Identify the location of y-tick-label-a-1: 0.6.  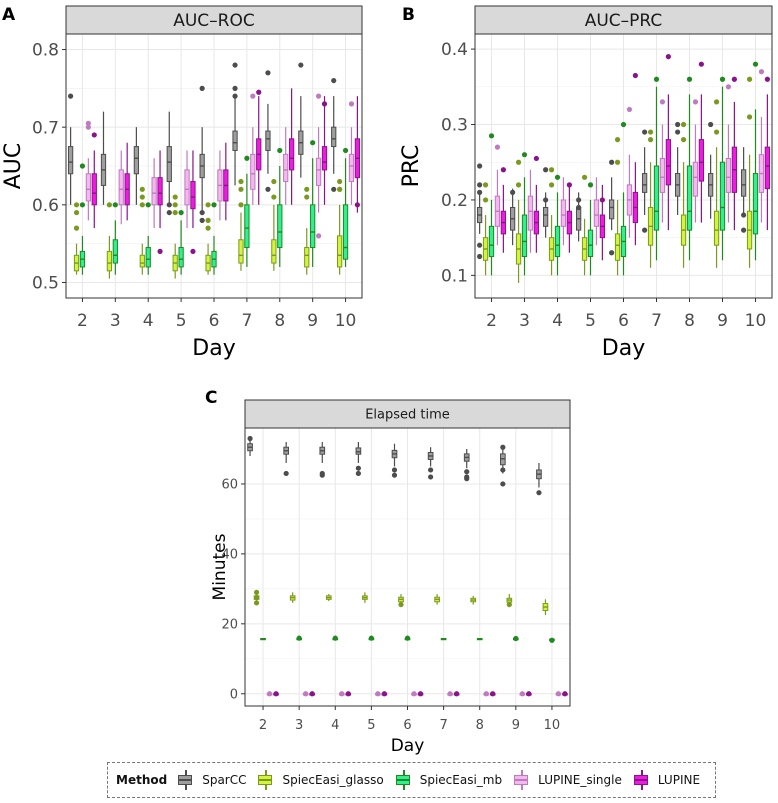
(45, 206).